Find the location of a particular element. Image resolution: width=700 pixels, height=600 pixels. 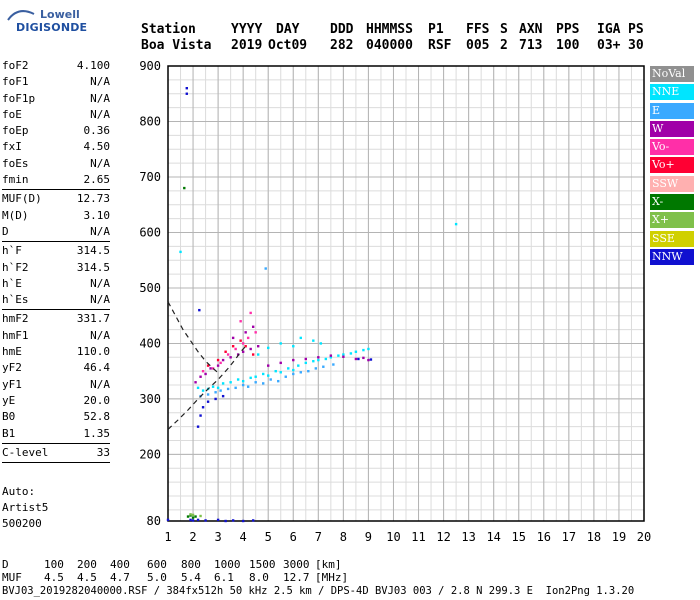

distance-value: 800 is located at coordinates (191, 564).